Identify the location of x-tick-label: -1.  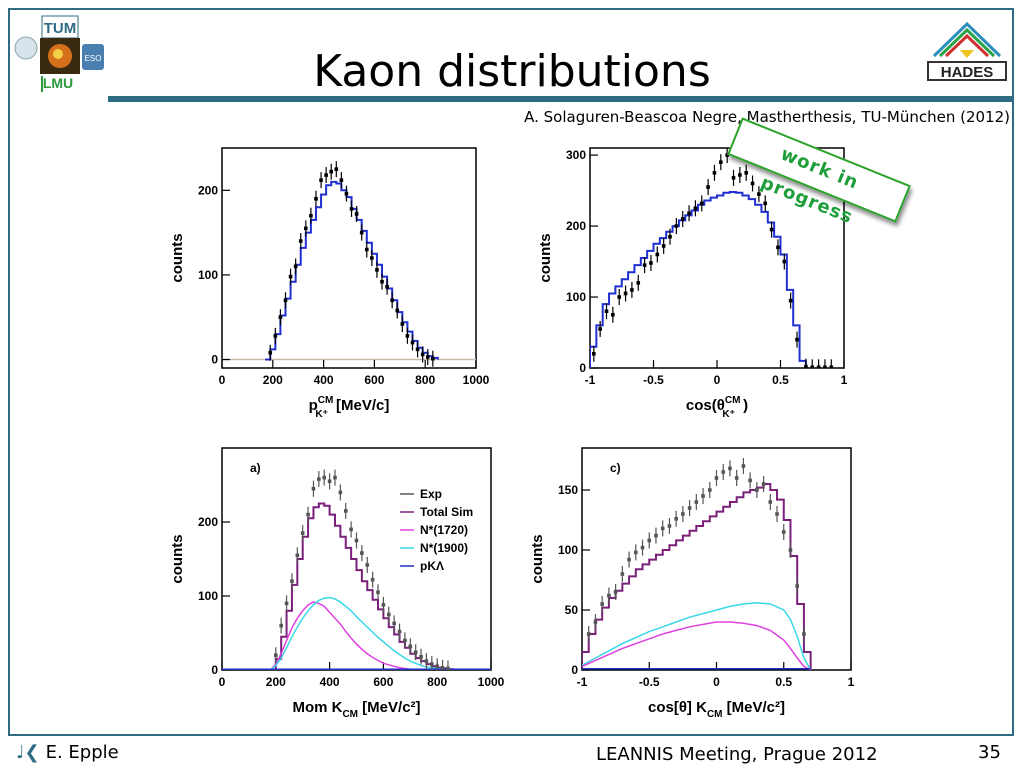
(590, 380).